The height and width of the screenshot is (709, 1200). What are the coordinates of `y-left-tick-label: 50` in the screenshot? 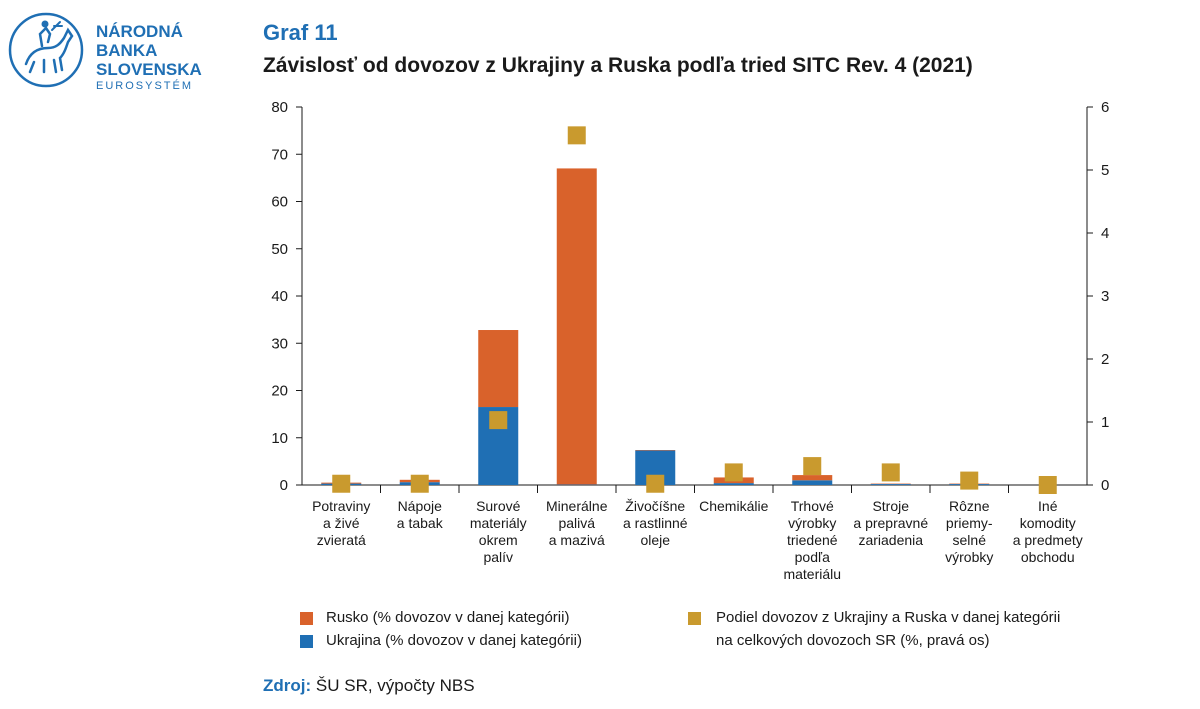 It's located at (279, 249).